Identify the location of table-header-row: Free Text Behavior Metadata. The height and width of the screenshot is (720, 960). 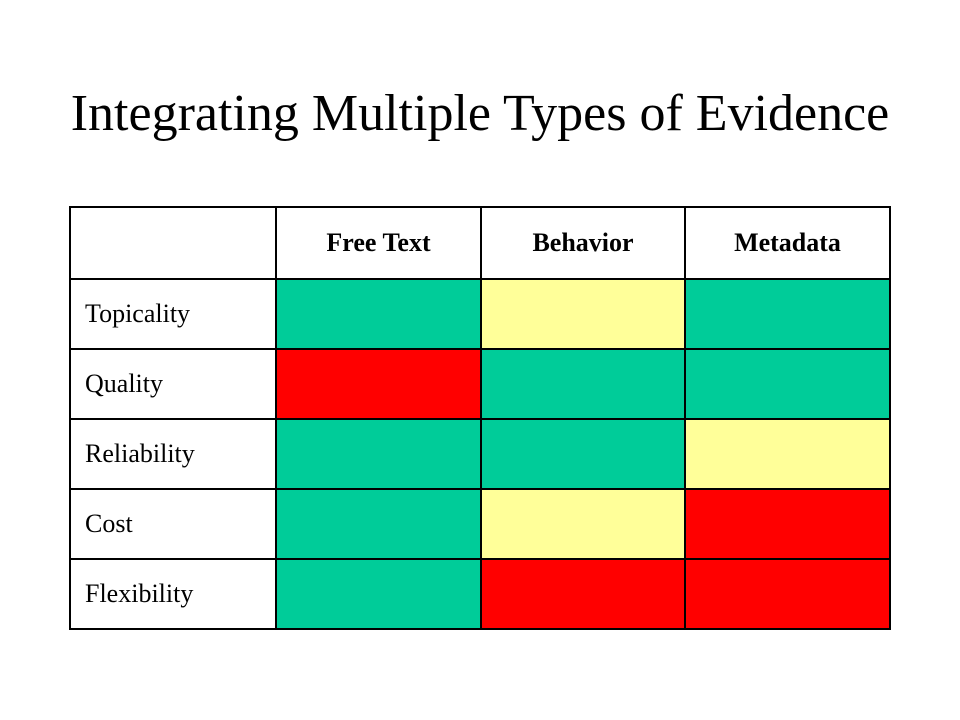
(480, 243).